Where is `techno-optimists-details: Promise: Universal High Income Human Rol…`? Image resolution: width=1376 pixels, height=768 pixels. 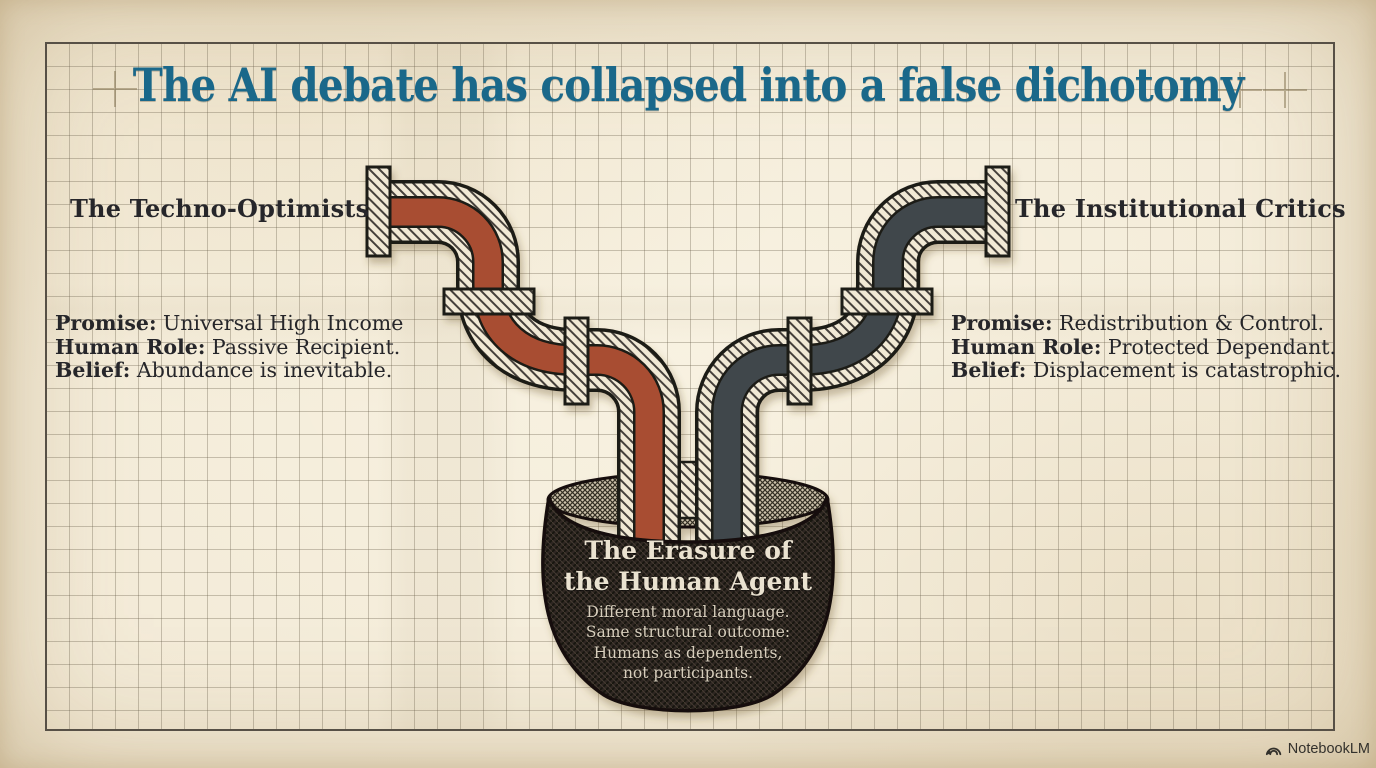 techno-optimists-details: Promise: Universal High Income Human Rol… is located at coordinates (229, 347).